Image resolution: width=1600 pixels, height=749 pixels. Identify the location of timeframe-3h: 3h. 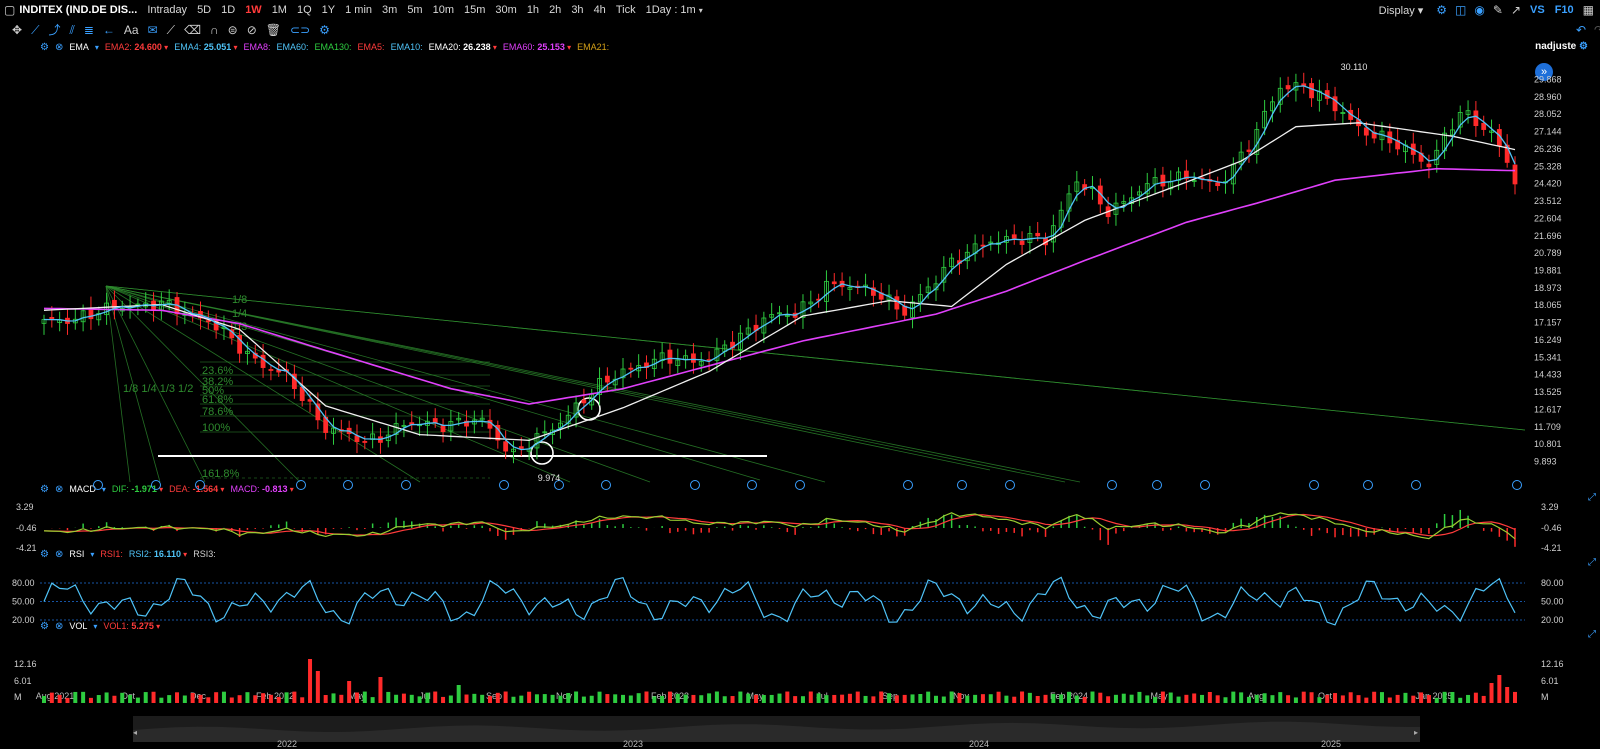
(577, 10).